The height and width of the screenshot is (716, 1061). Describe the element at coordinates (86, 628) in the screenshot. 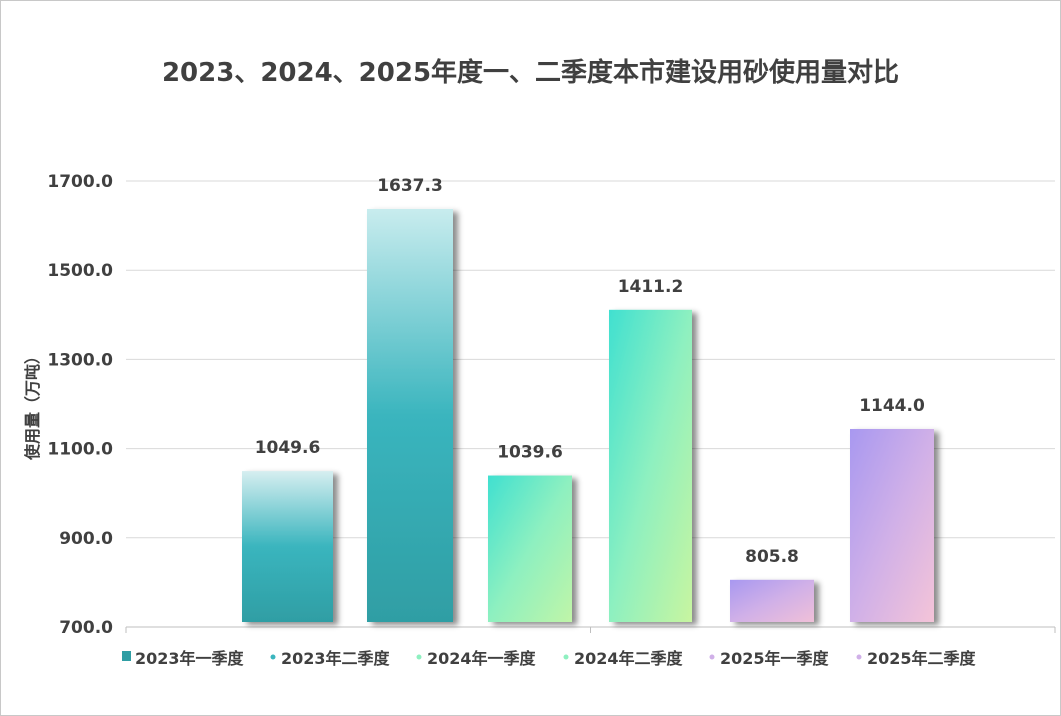

I see `y-tick-label: 700.0` at that location.